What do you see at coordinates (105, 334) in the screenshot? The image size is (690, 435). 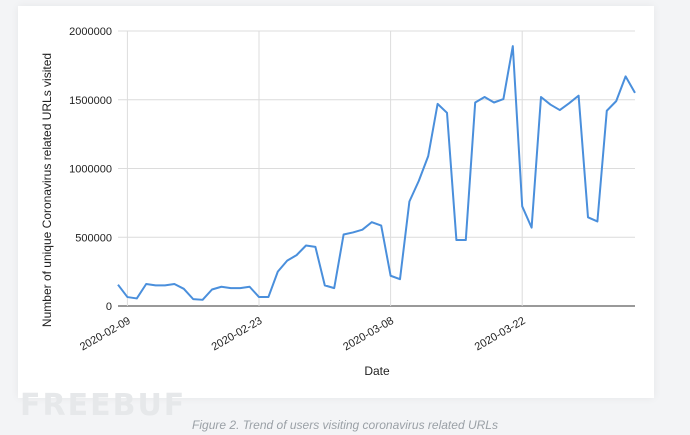 I see `x-tick-label: 2020-02-09` at bounding box center [105, 334].